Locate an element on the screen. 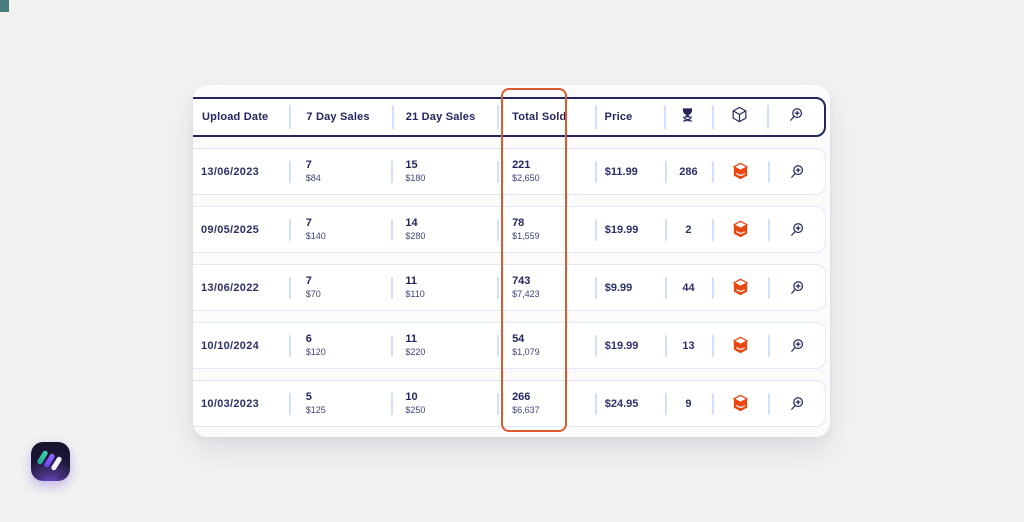 This screenshot has width=1024, height=522. cell-upload-date: 13/06/2023 is located at coordinates (241, 171).